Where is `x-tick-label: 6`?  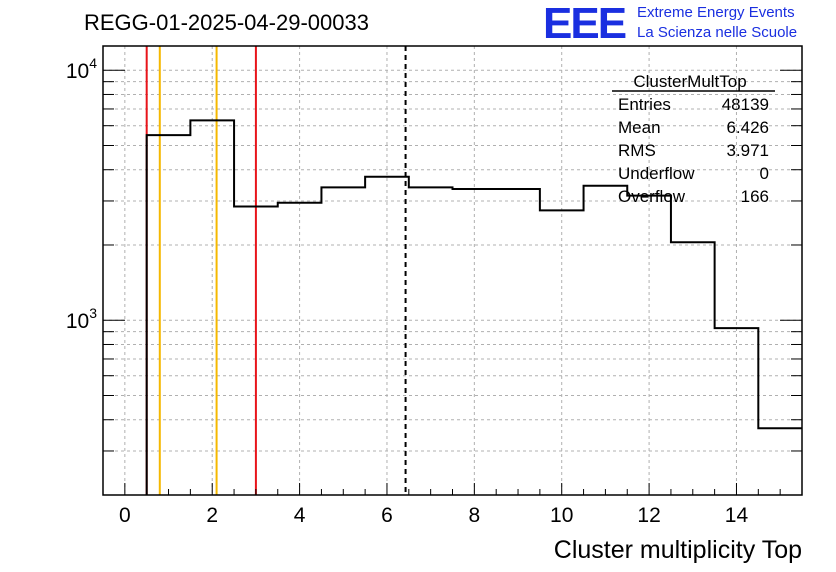 x-tick-label: 6 is located at coordinates (387, 515).